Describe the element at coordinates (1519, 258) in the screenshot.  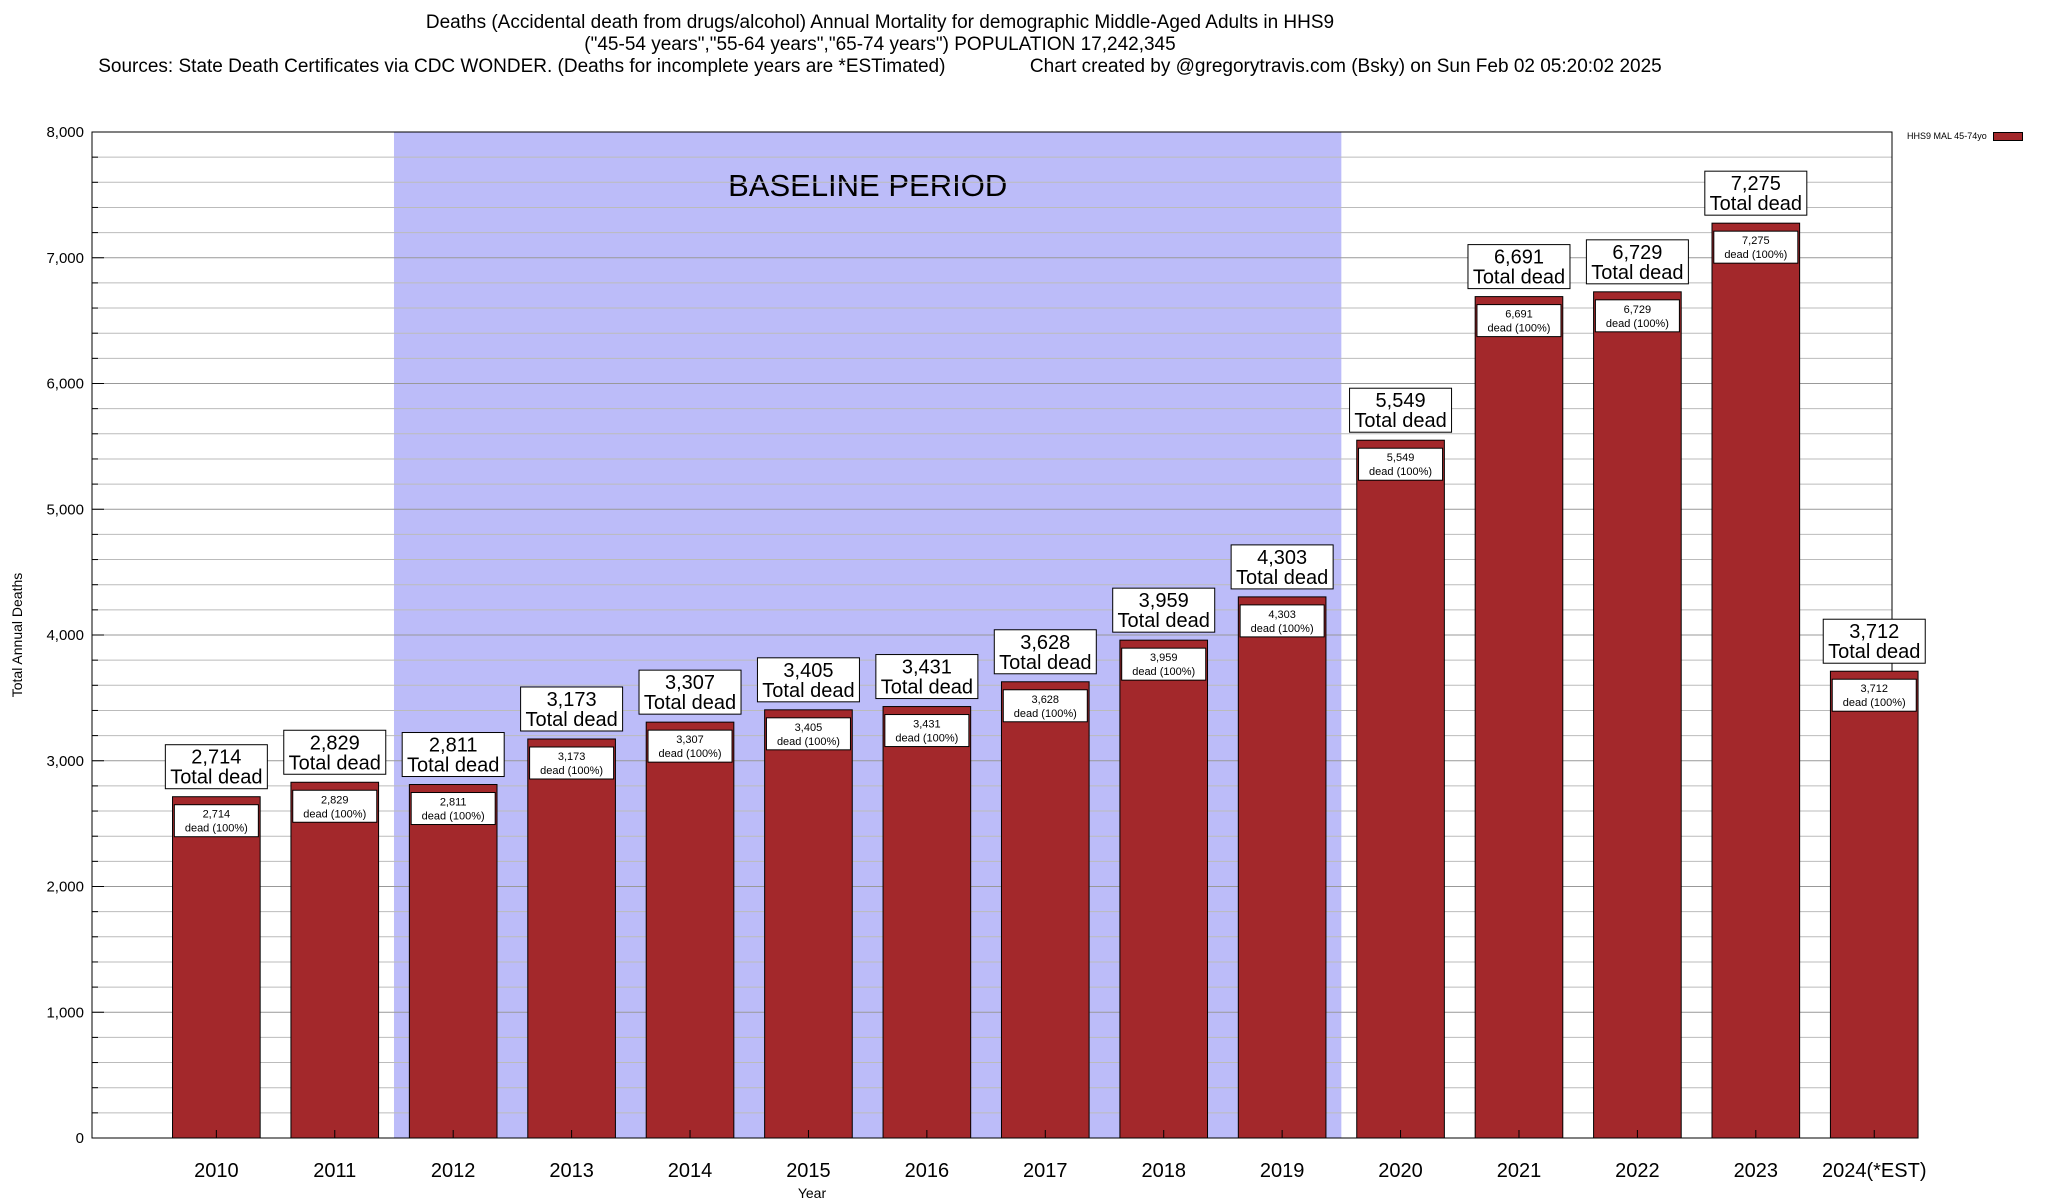
I see `total-value-label: 6,691` at that location.